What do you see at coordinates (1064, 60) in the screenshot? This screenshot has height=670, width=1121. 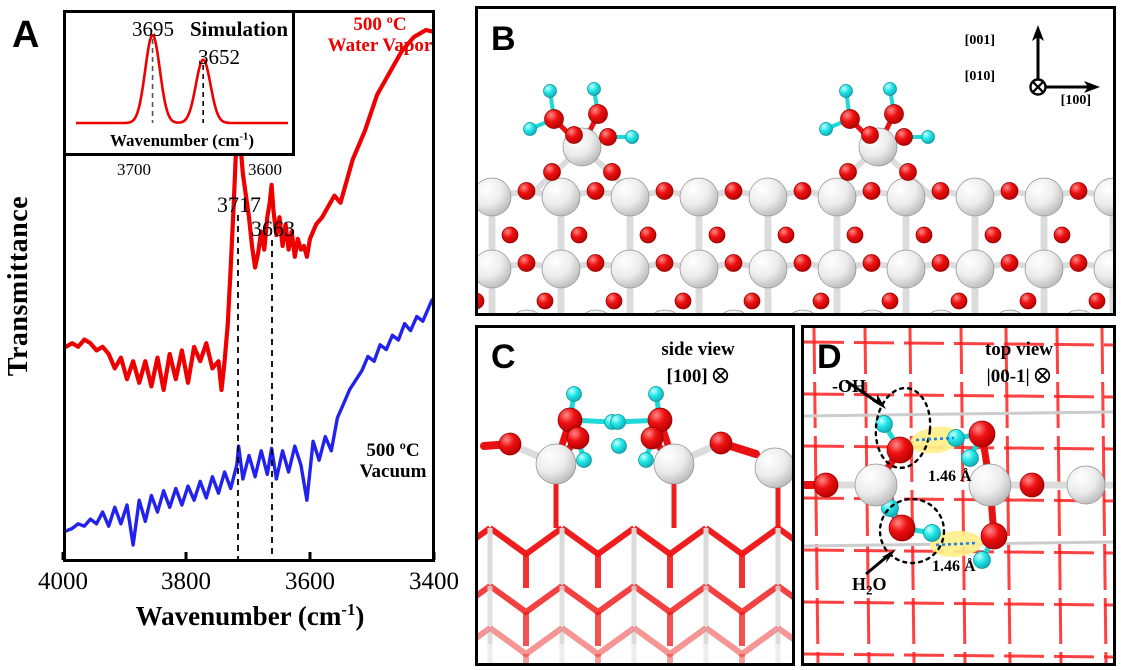 I see `crystal-axis-indicator` at bounding box center [1064, 60].